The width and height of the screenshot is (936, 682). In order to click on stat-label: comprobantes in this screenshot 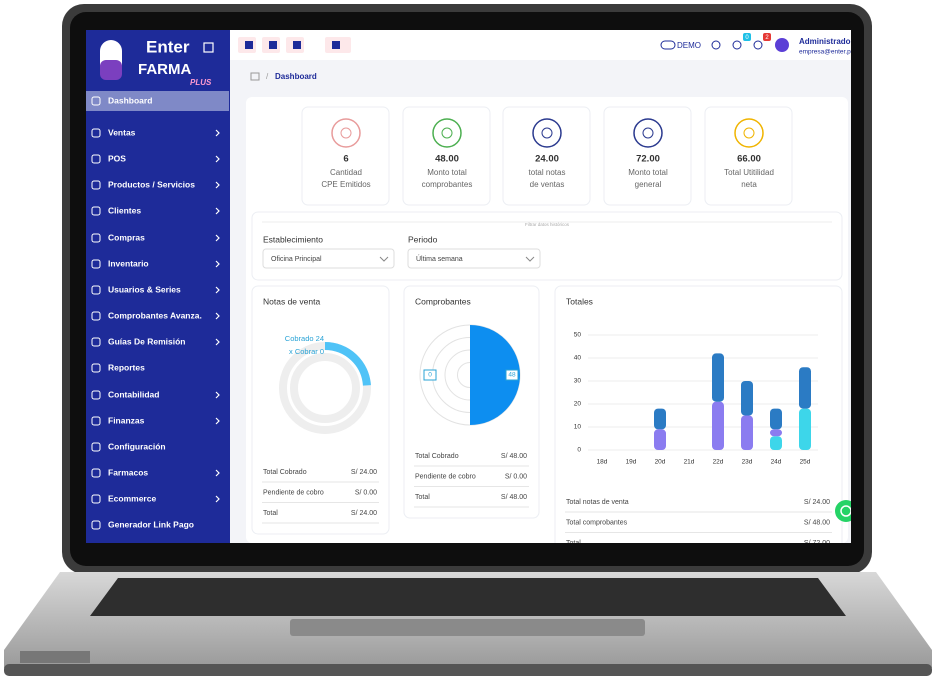, I will do `click(447, 184)`.